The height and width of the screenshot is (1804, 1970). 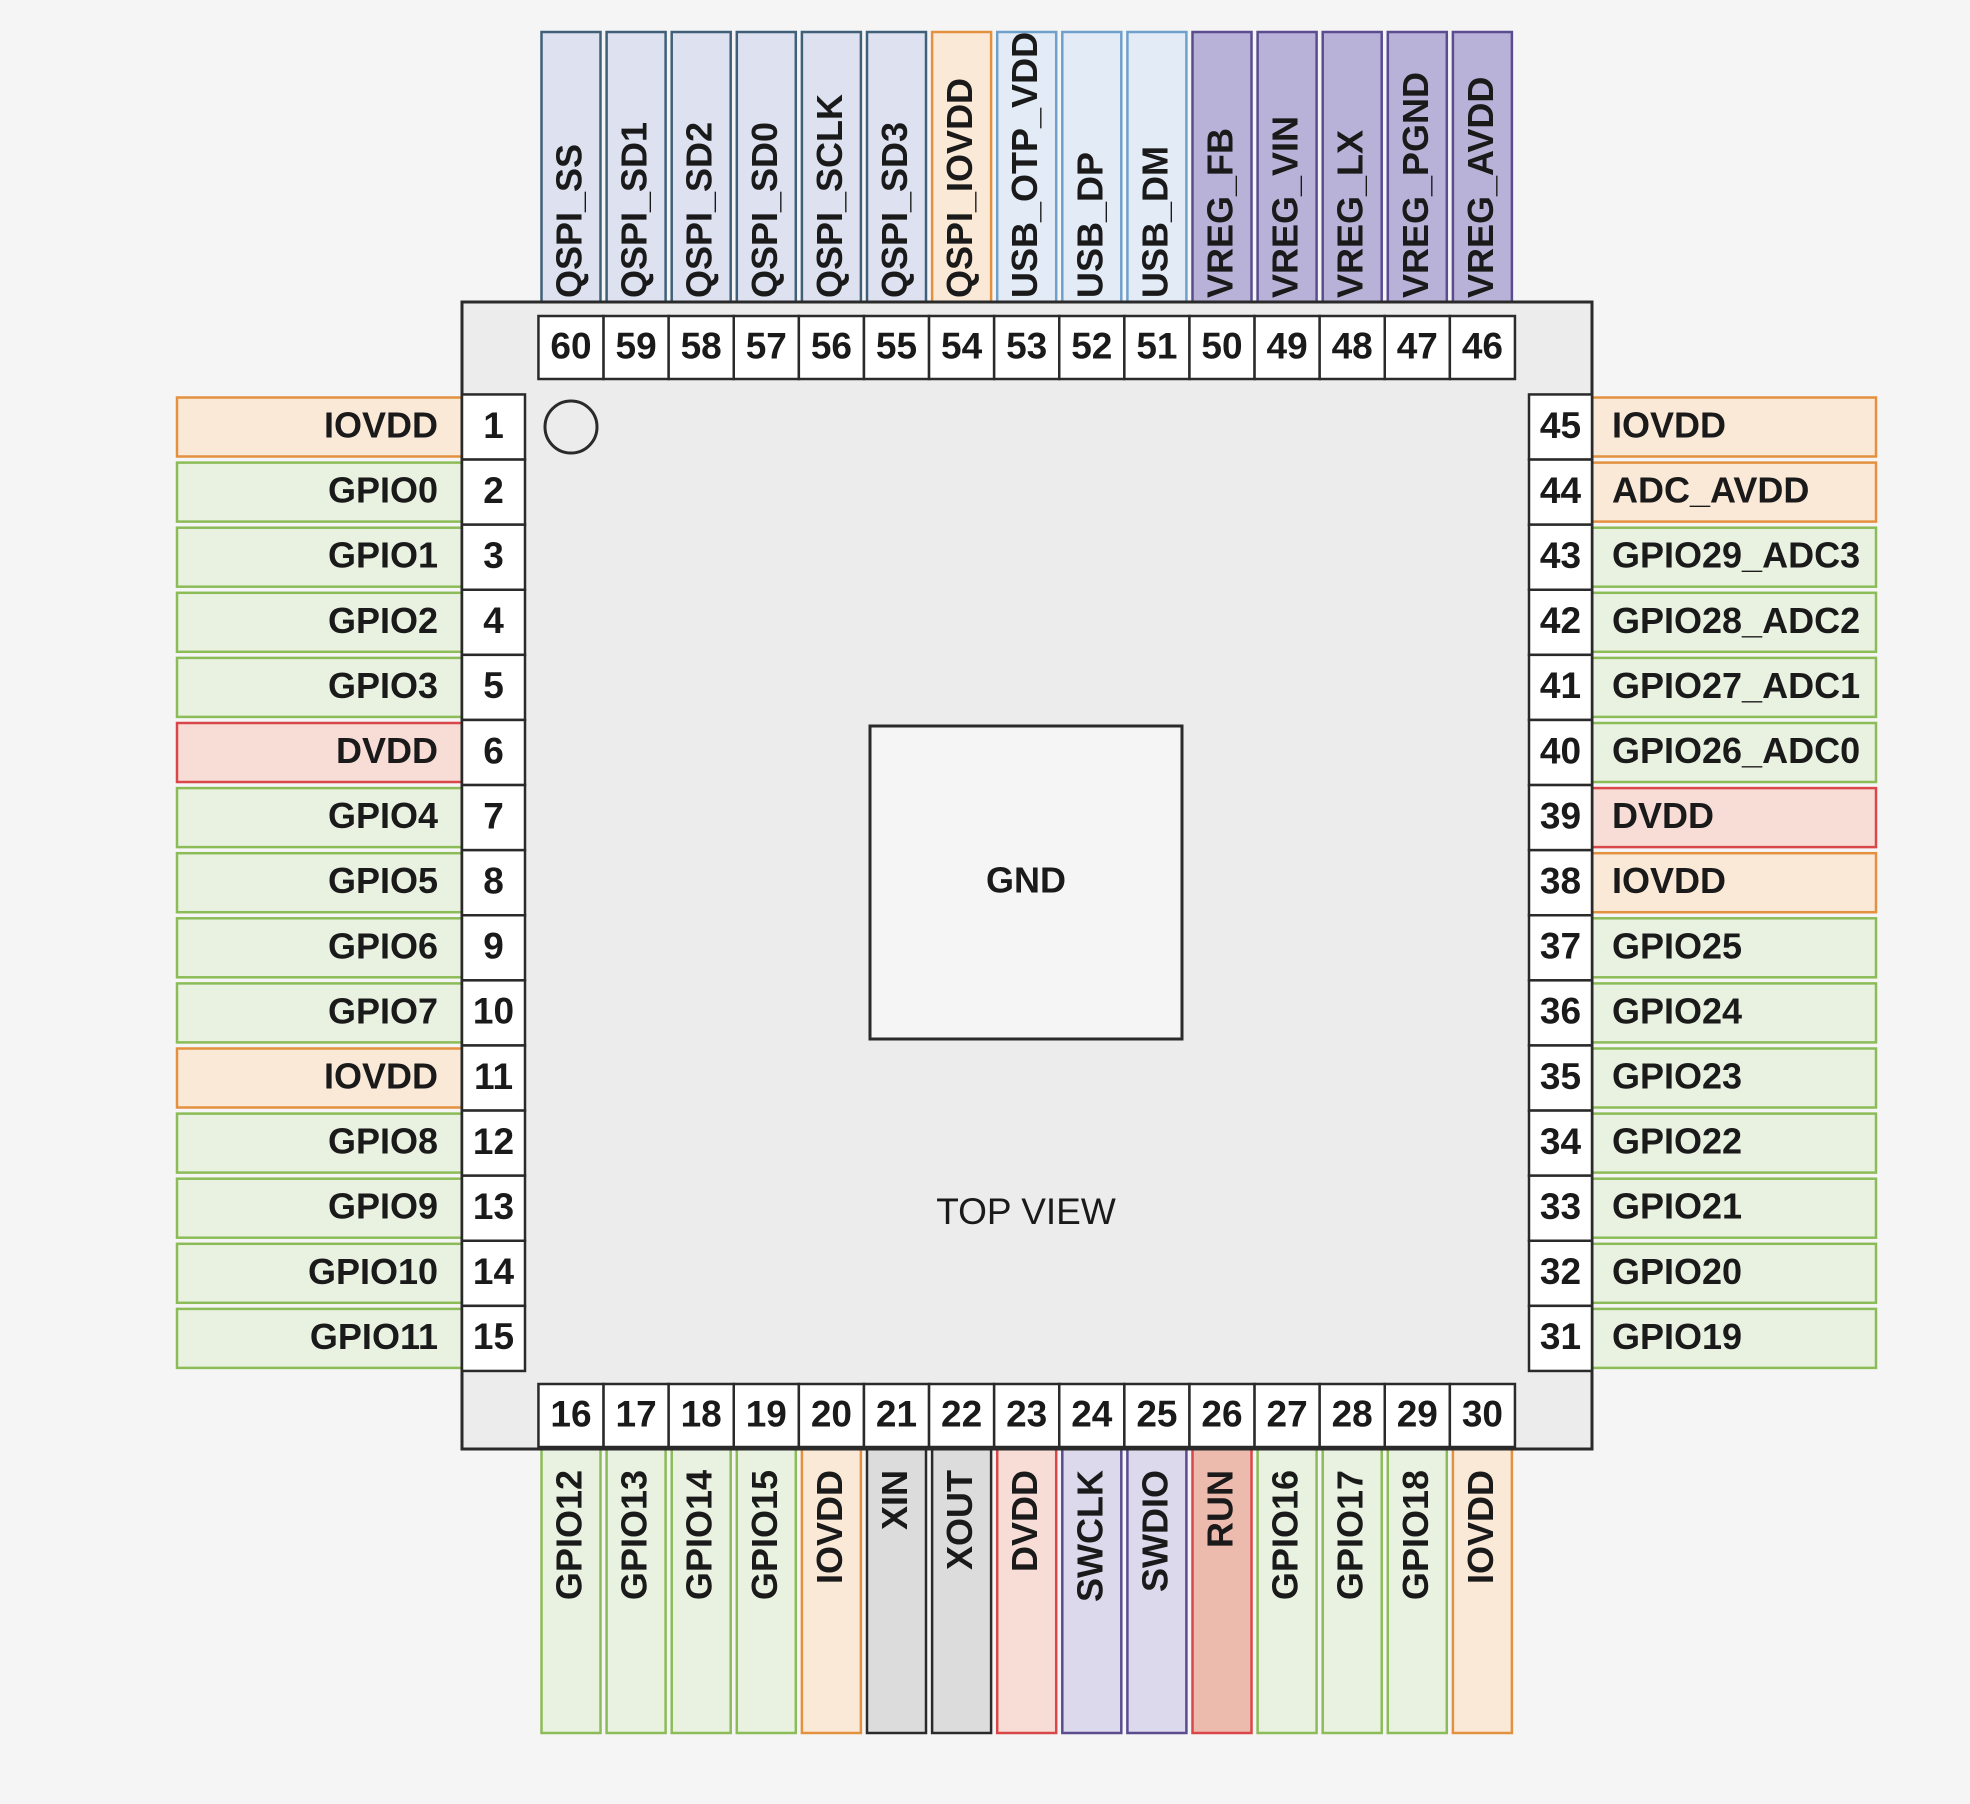 What do you see at coordinates (383, 555) in the screenshot?
I see `pin-3-label: GPIO1` at bounding box center [383, 555].